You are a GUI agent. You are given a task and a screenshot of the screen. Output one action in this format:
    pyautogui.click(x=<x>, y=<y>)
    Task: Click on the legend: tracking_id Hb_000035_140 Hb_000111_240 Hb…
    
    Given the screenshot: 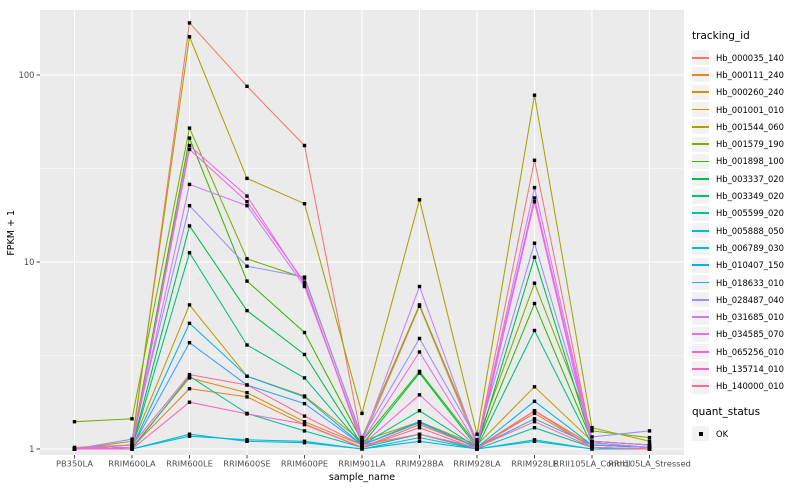 What is the action you would take?
    pyautogui.click(x=745, y=236)
    